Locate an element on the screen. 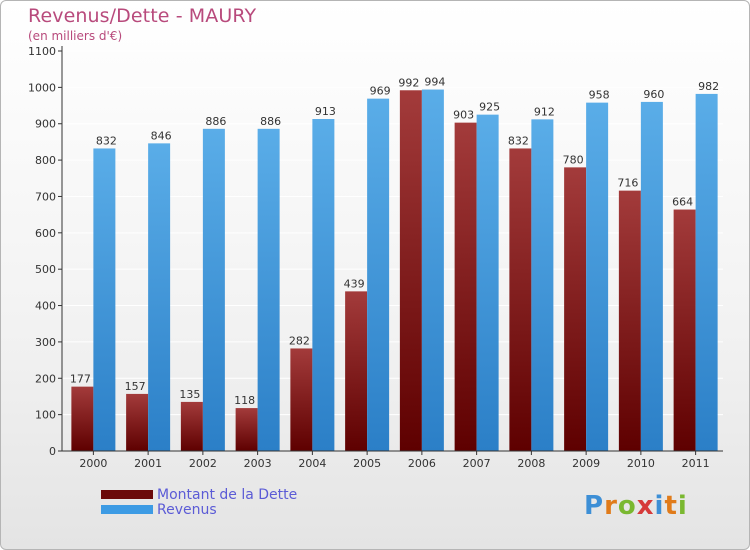  x-tick-label: 2000 is located at coordinates (93, 463).